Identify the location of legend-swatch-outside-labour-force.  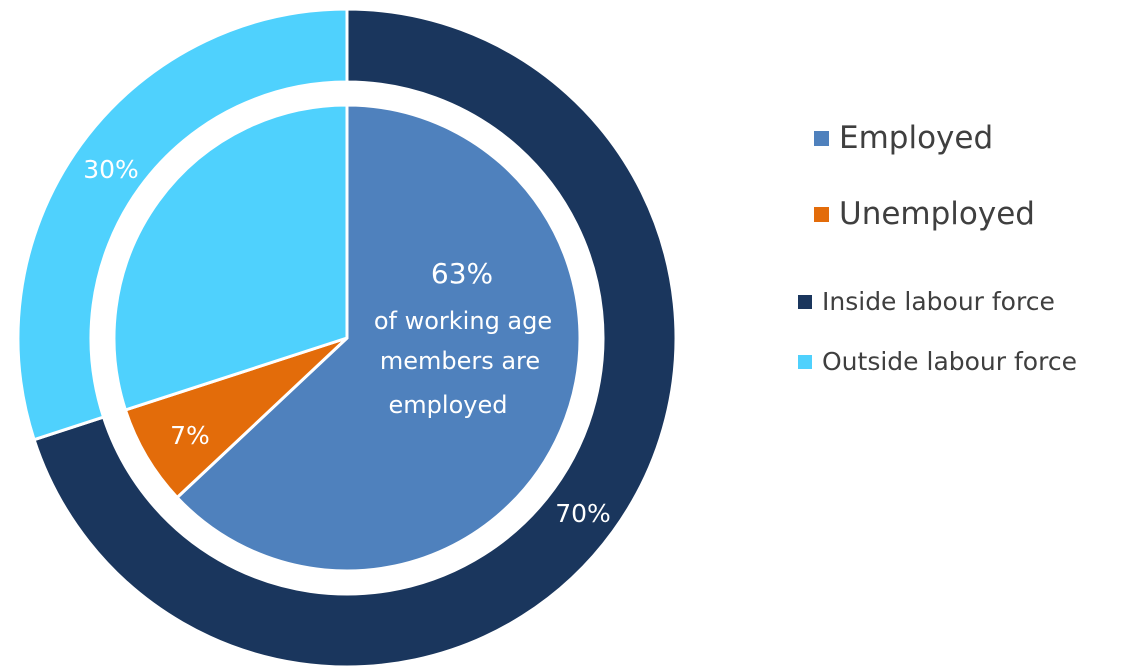
(805, 361).